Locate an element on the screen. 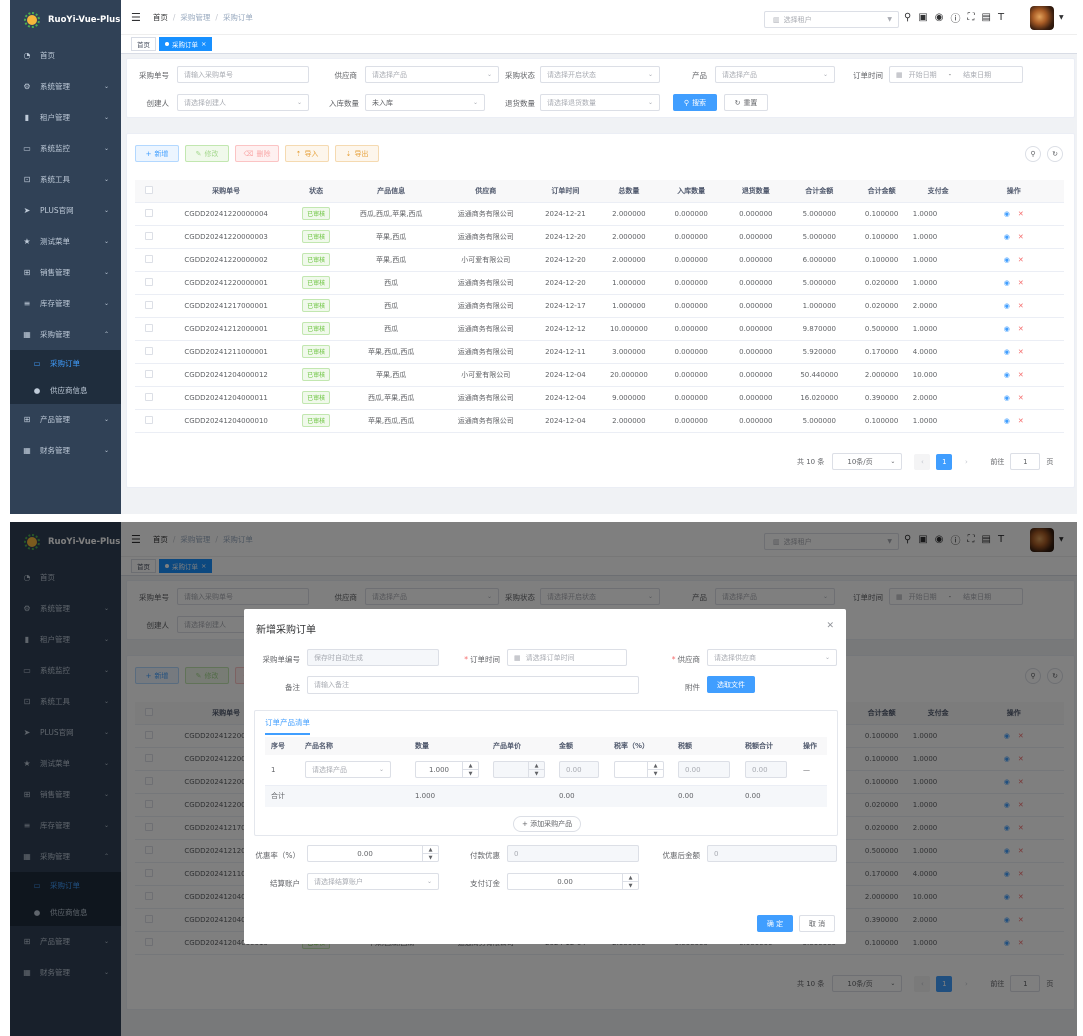  confirm-button: 确 定 is located at coordinates (775, 923).